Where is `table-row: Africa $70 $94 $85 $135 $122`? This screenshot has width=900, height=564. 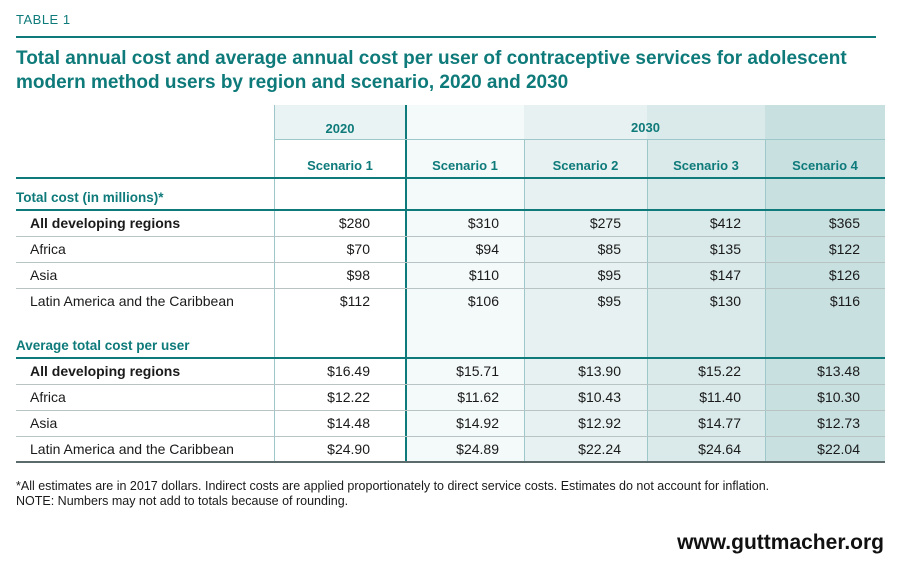 table-row: Africa $70 $94 $85 $135 $122 is located at coordinates (450, 249).